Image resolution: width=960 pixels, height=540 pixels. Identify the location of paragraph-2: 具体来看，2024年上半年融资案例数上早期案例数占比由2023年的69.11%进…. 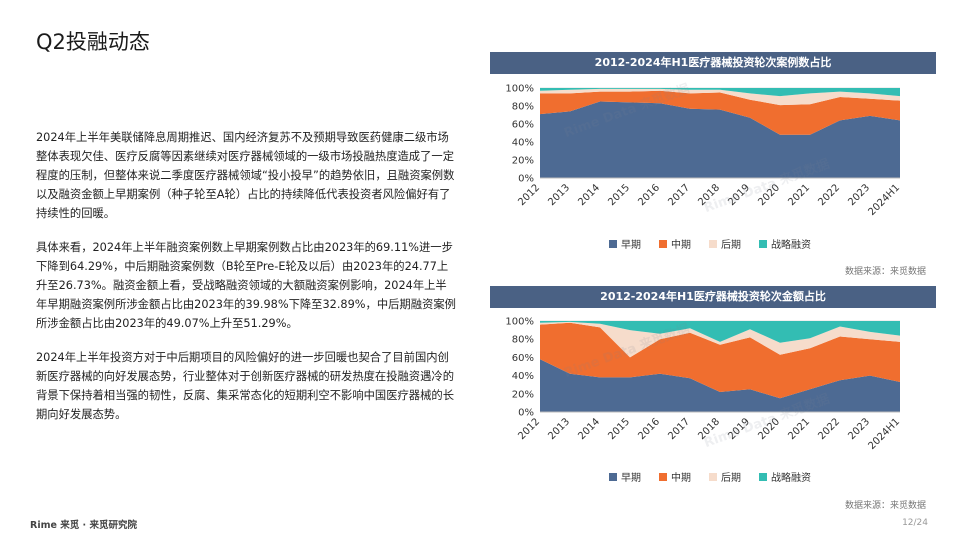
(246, 285).